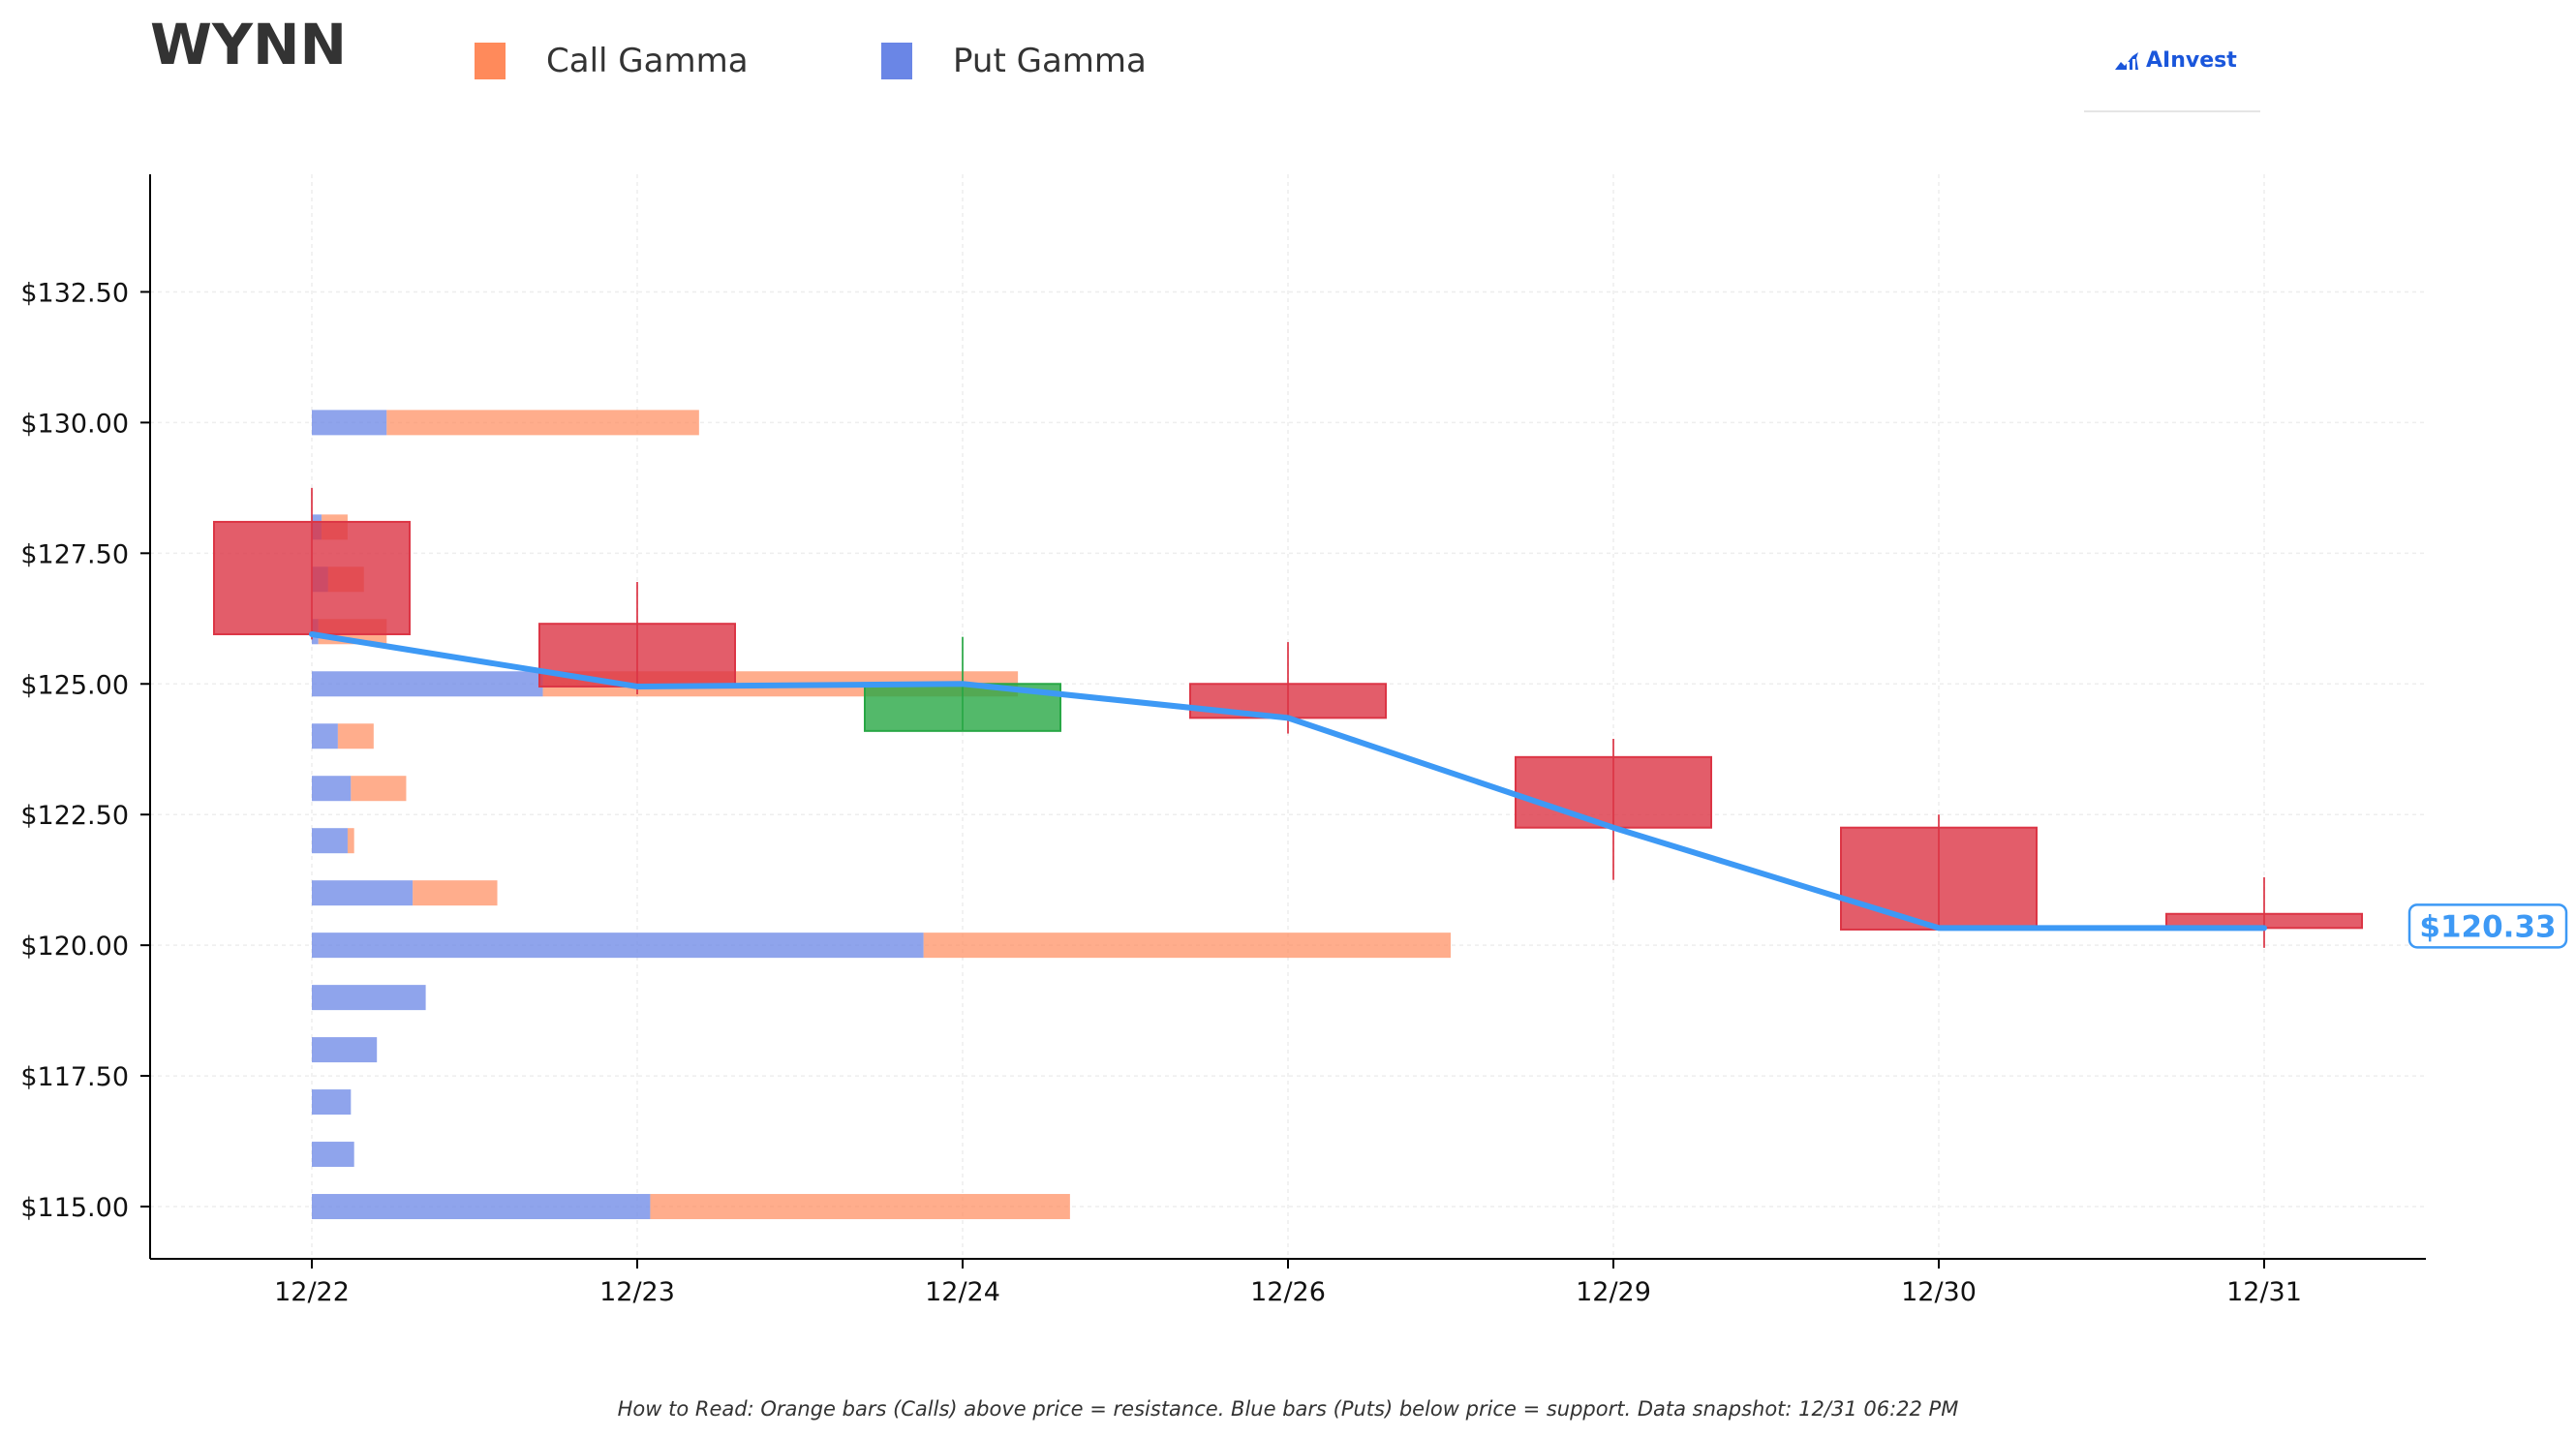 The height and width of the screenshot is (1437, 2576). What do you see at coordinates (1050, 61) in the screenshot?
I see `put-gamma-label: Put Gamma` at bounding box center [1050, 61].